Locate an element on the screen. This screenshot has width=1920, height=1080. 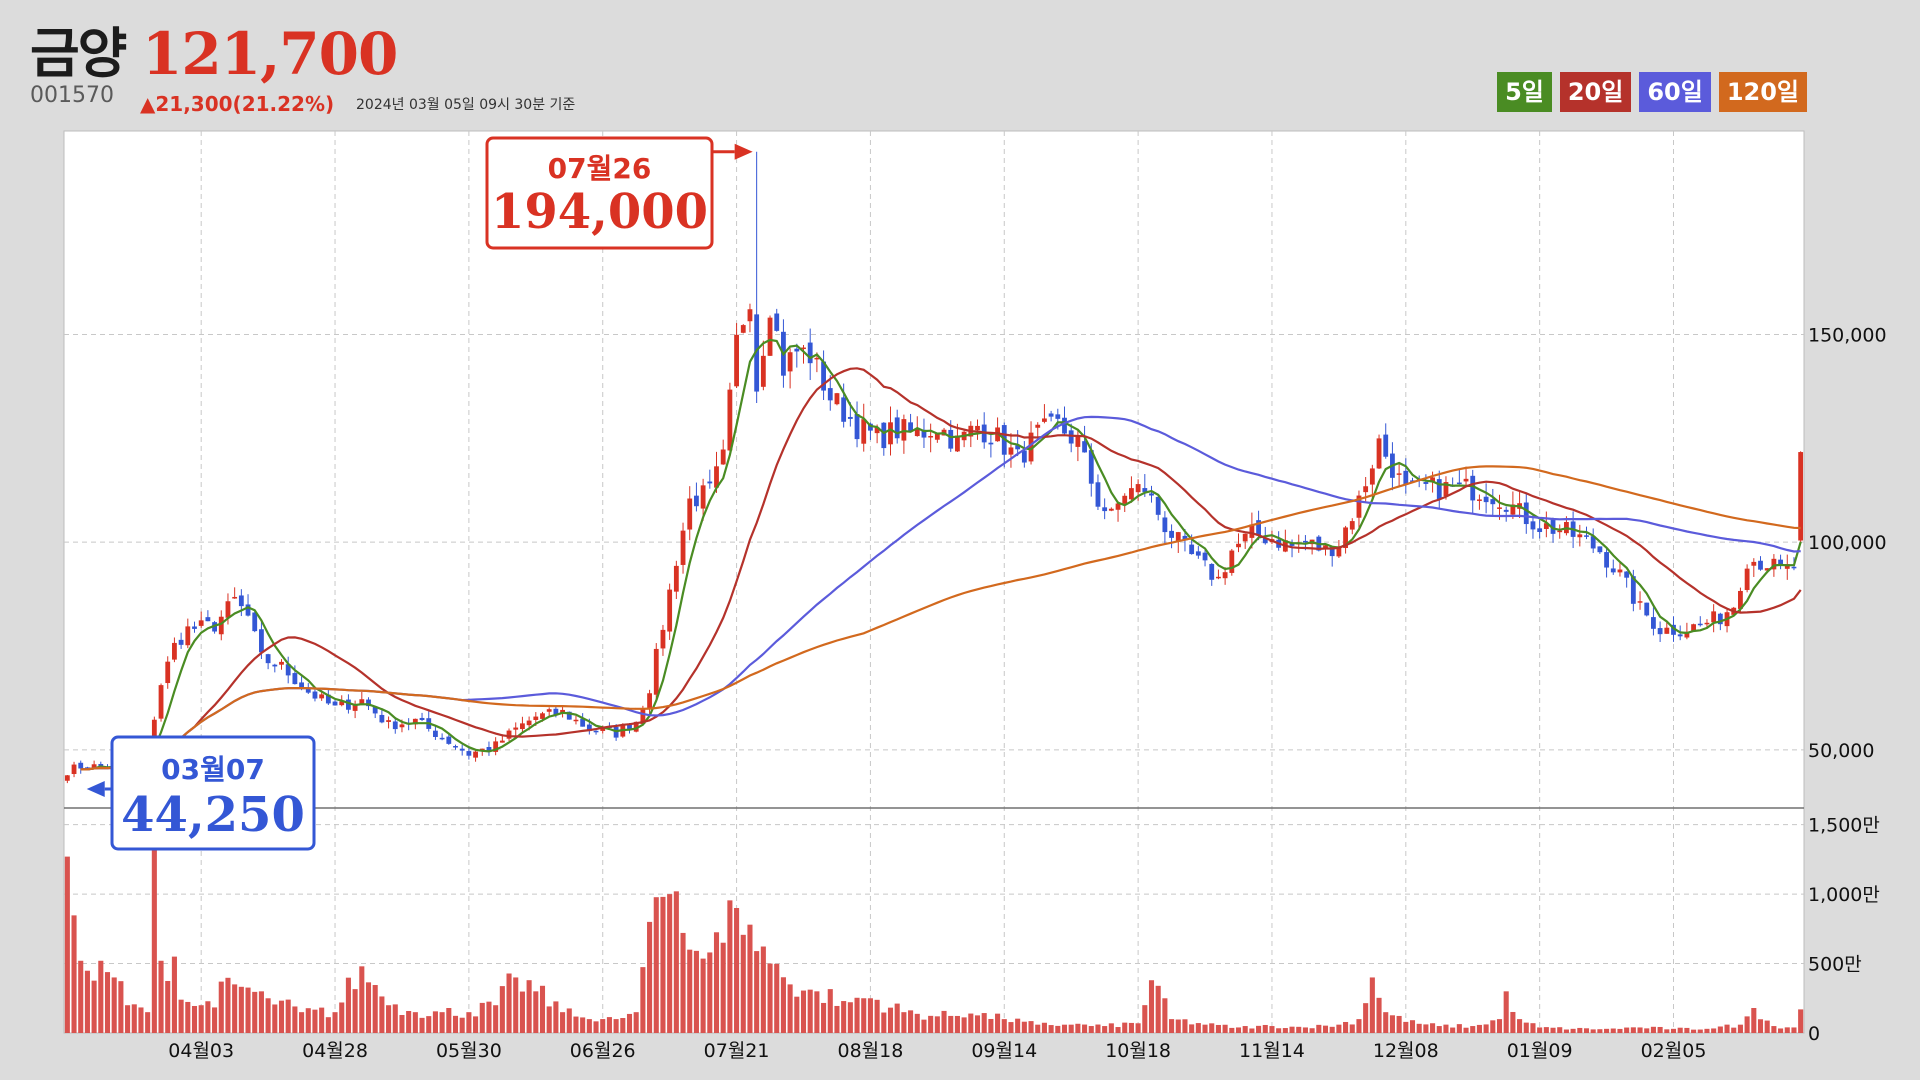
annotation-value: 44,250 is located at coordinates (213, 815).